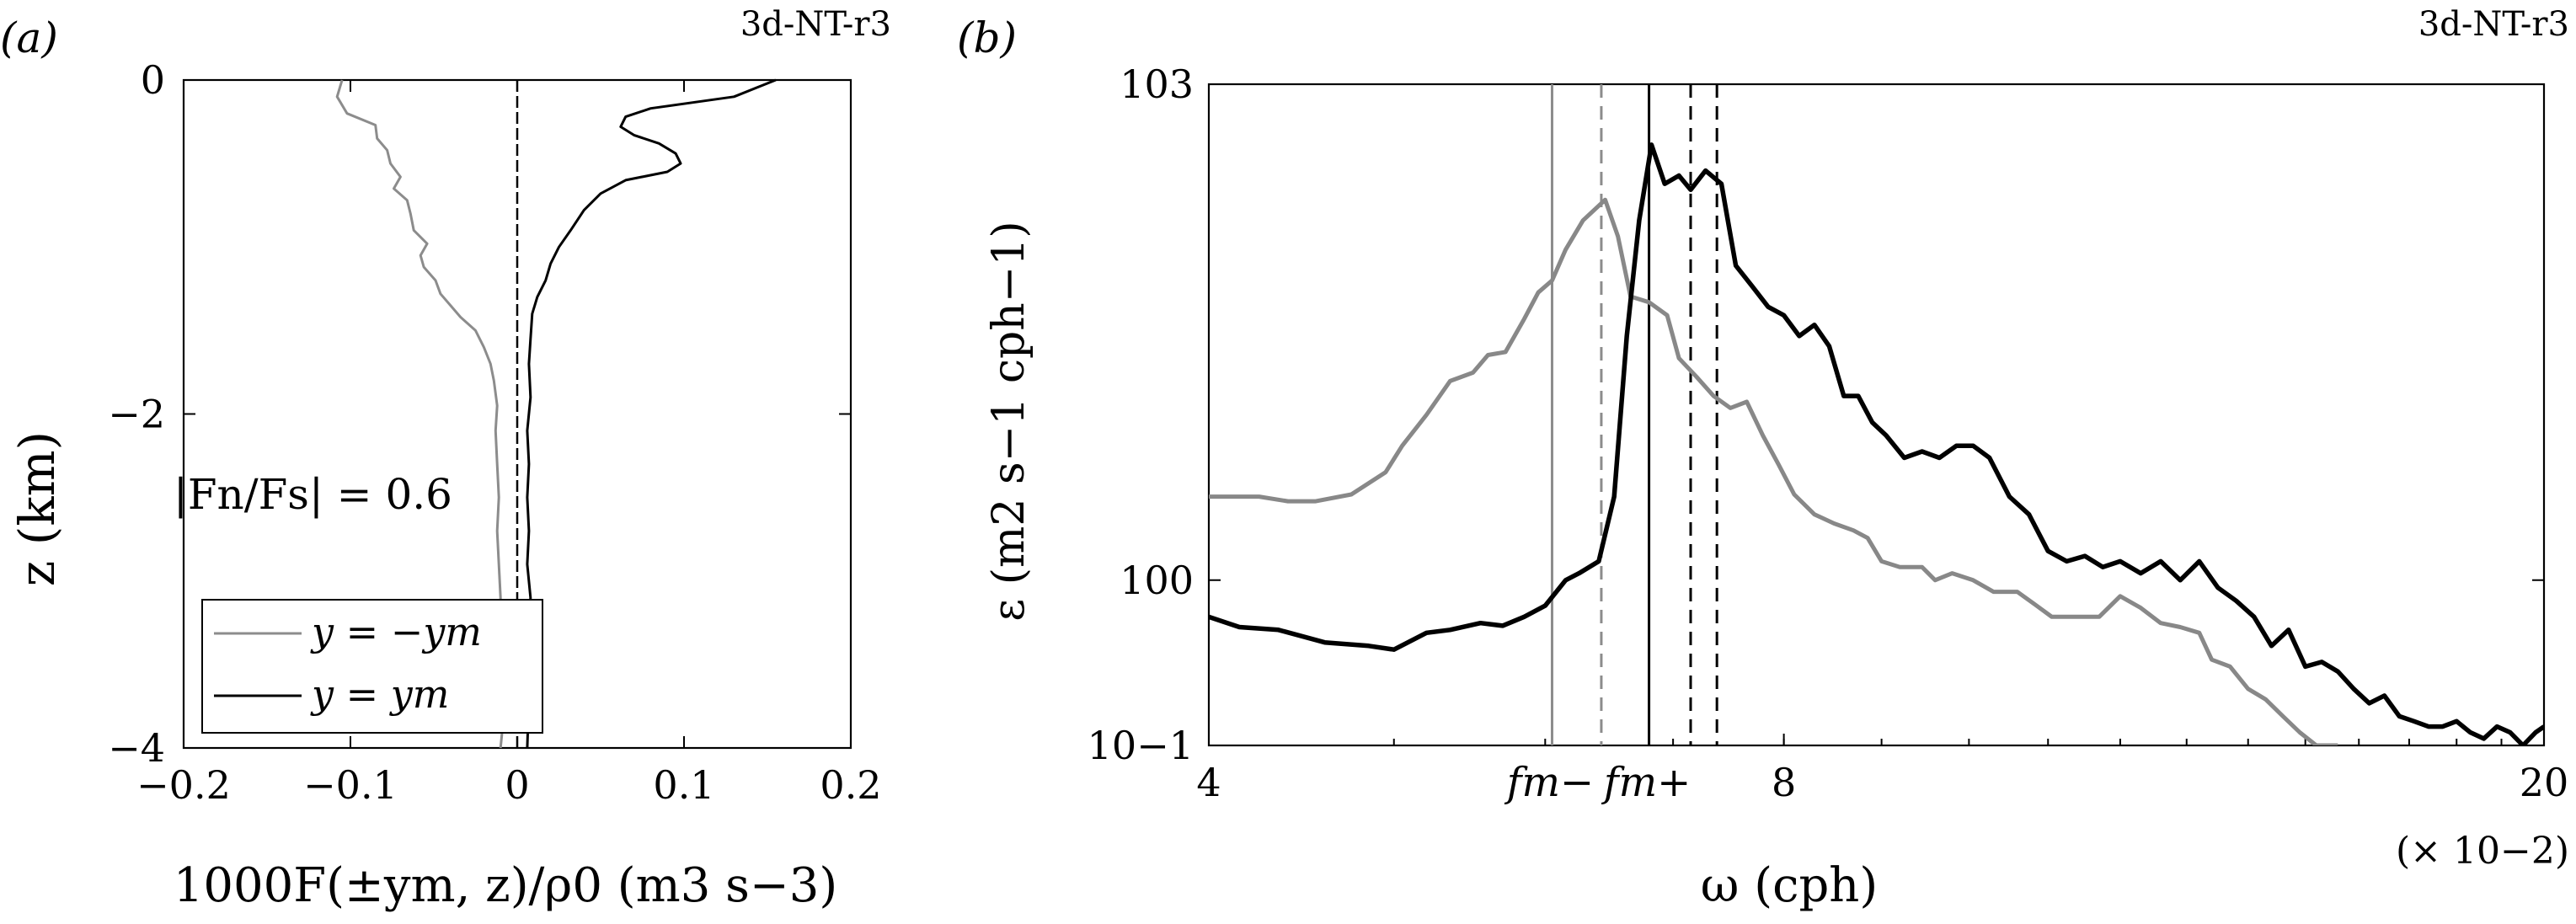 The height and width of the screenshot is (924, 2576). What do you see at coordinates (517, 785) in the screenshot?
I see `panel-a-x-tick-label: 0` at bounding box center [517, 785].